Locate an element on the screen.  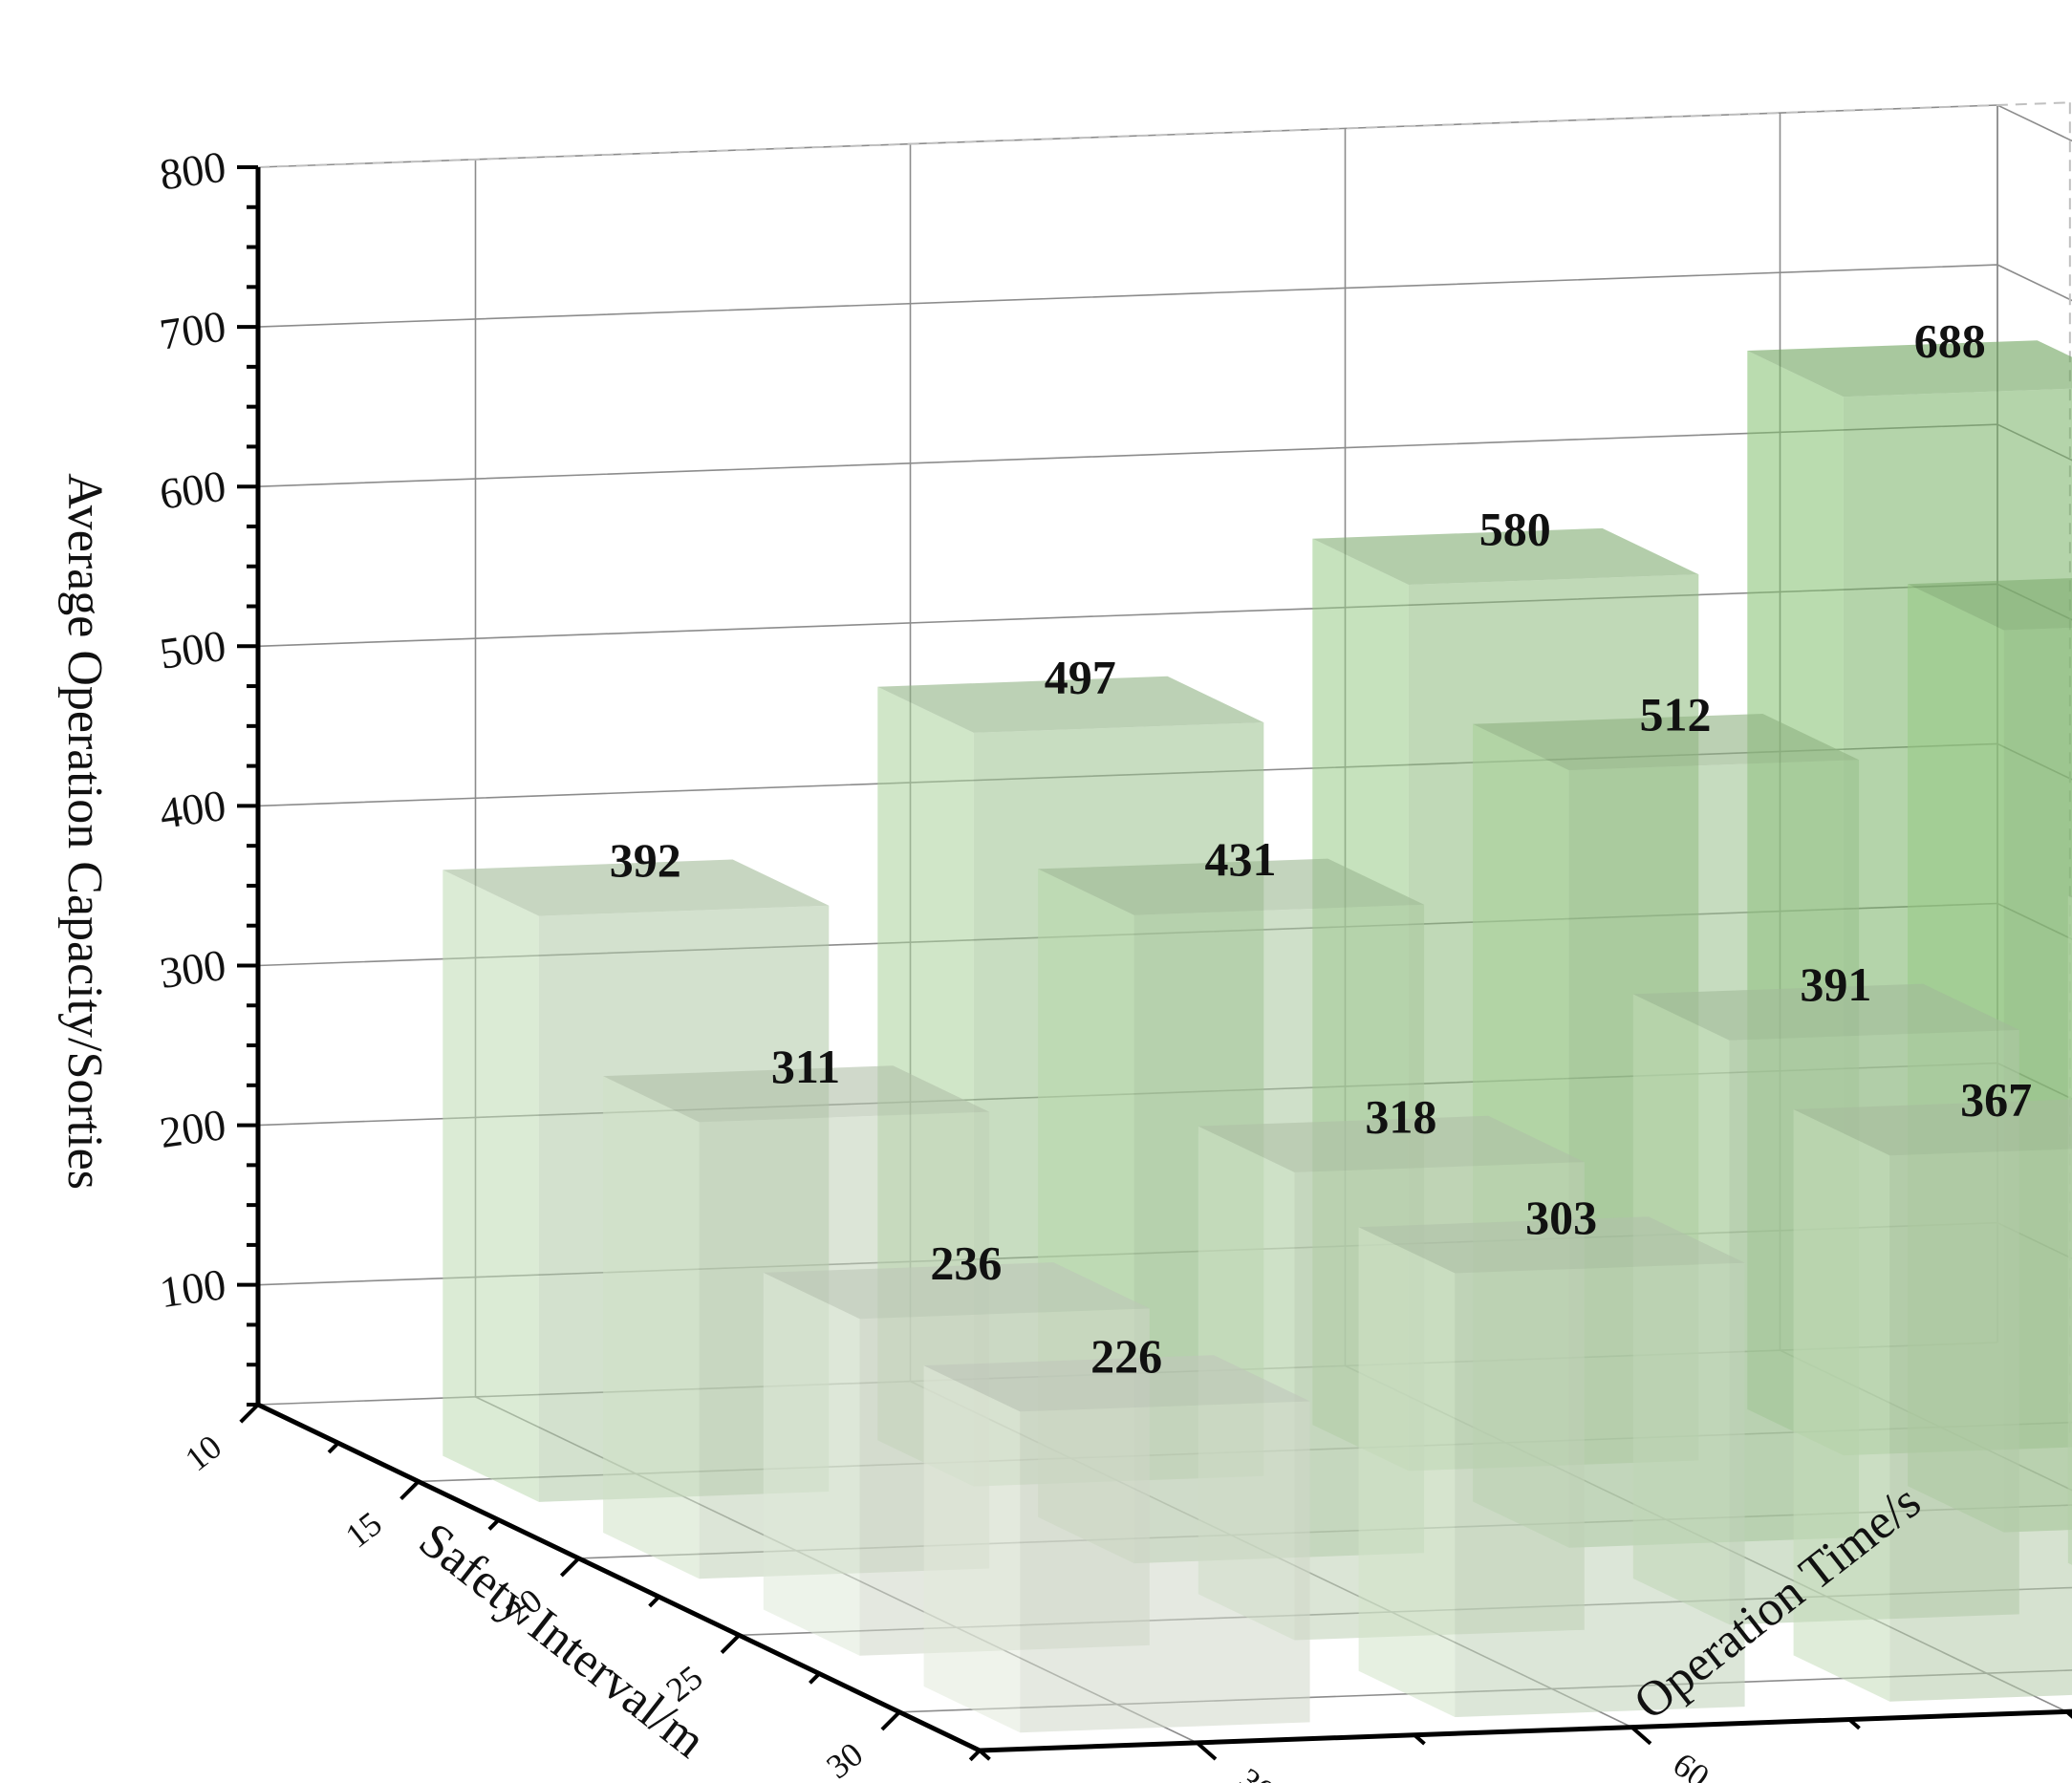
data-label: 580 is located at coordinates (1515, 529).